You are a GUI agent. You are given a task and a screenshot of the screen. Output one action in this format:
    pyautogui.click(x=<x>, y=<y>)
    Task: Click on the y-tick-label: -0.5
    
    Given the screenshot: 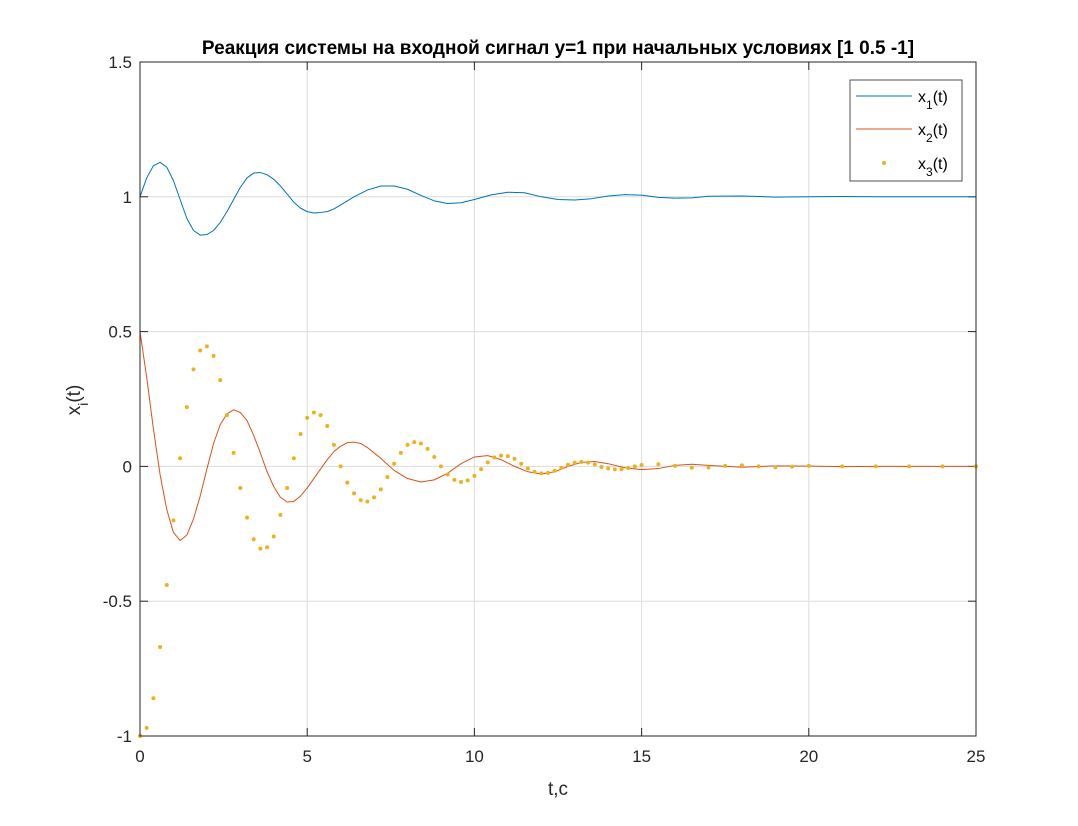 What is the action you would take?
    pyautogui.click(x=117, y=601)
    